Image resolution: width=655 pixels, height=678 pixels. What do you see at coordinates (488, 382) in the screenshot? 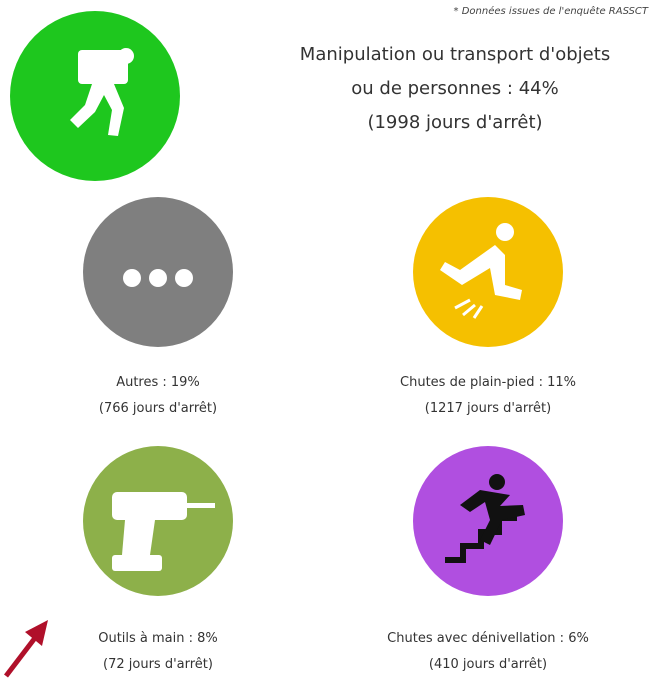
I see `item-label: Chutes de plain-pied : 11%` at bounding box center [488, 382].